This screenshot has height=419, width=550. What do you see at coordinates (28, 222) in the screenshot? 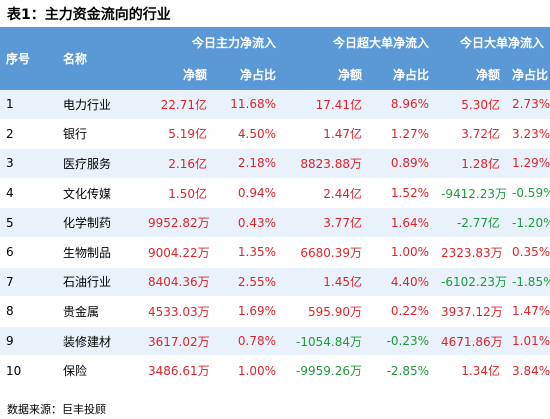
I see `row-index: 5` at bounding box center [28, 222].